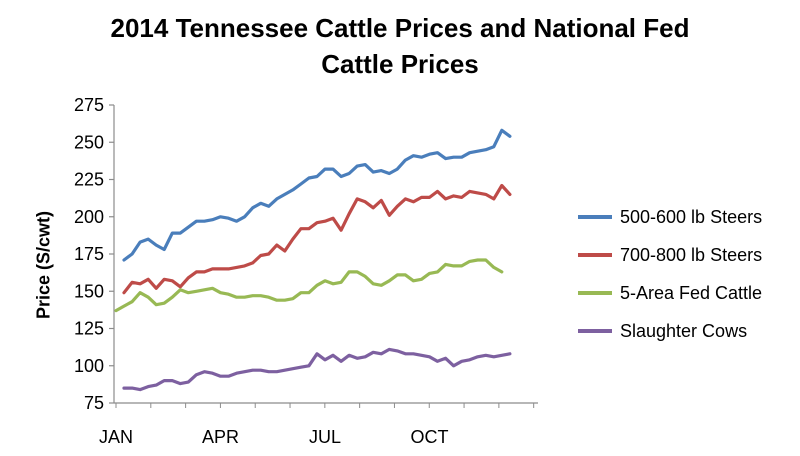 Image resolution: width=800 pixels, height=456 pixels. I want to click on legend-label: 5-Area Fed Cattle, so click(691, 292).